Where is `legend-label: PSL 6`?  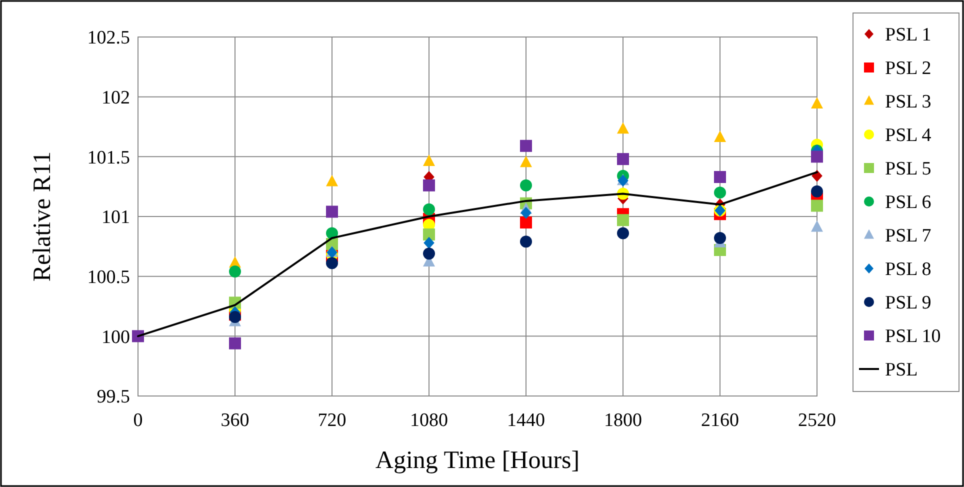 legend-label: PSL 6 is located at coordinates (908, 203).